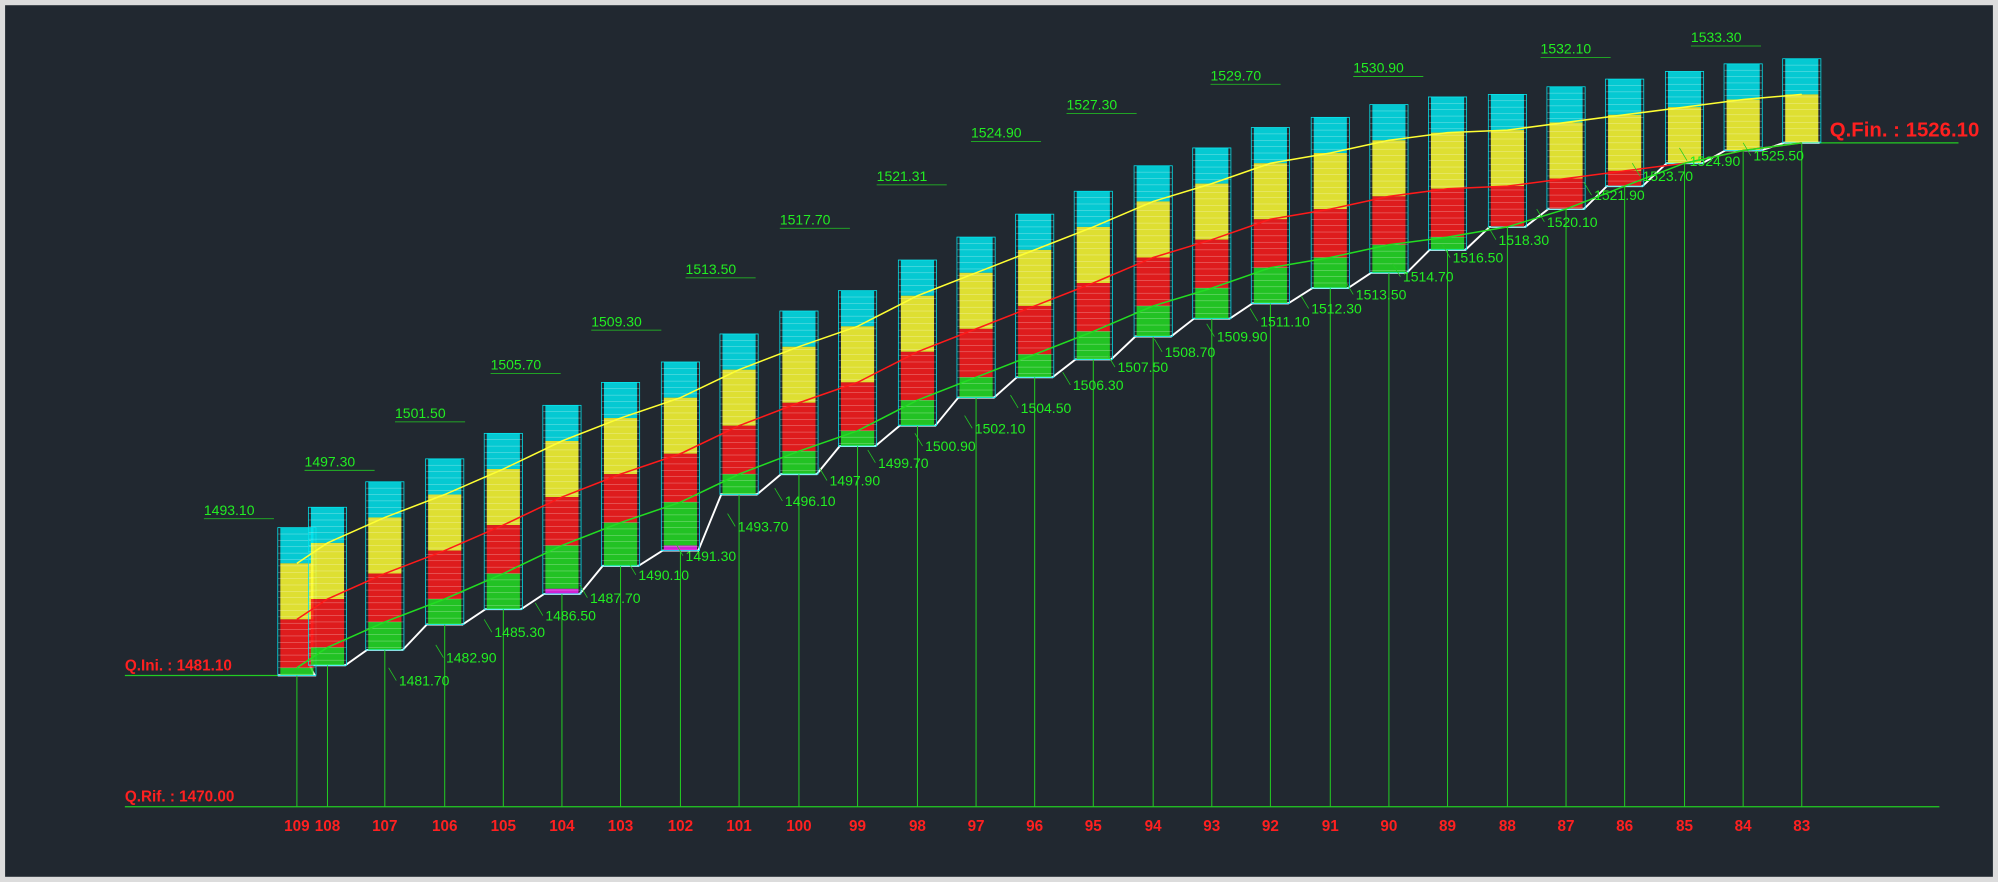 This screenshot has width=1998, height=882. I want to click on end-level: Q.Fin. : 1526.10, so click(1904, 130).